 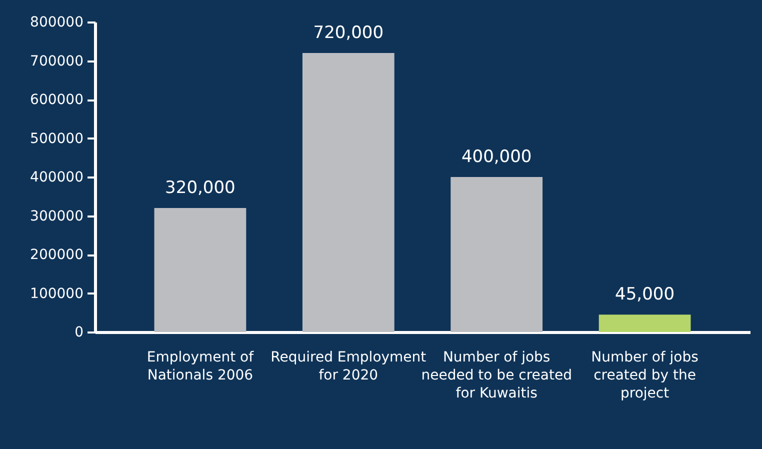 I want to click on y-tick-label: 0, so click(x=79, y=332).